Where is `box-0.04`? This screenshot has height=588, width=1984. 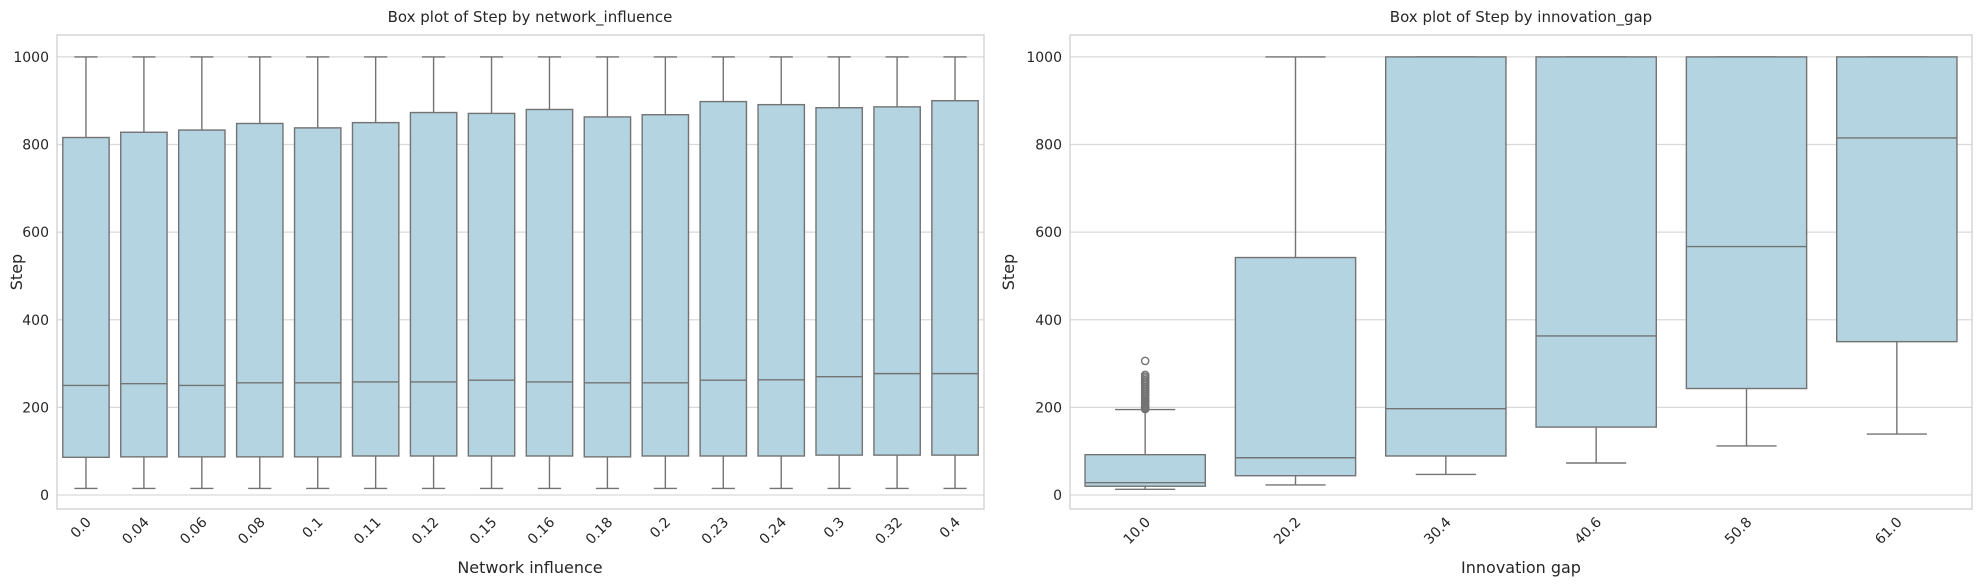 box-0.04 is located at coordinates (144, 273).